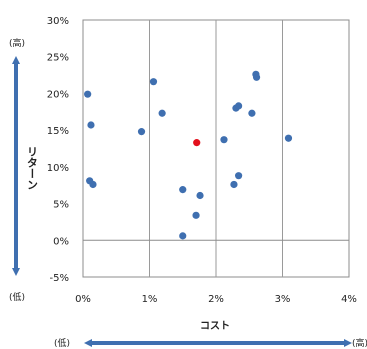 The width and height of the screenshot is (367, 349). Describe the element at coordinates (197, 143) in the screenshot. I see `highlight-data-point` at that location.